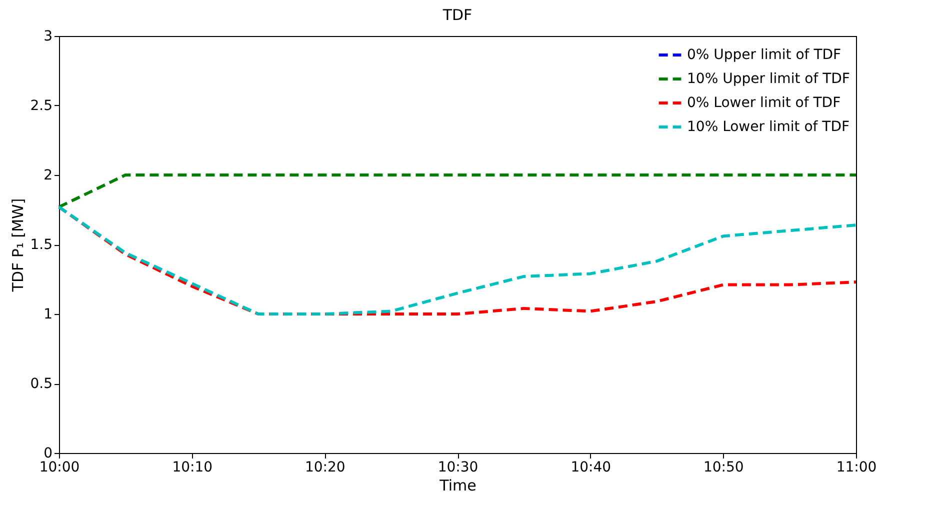  What do you see at coordinates (48, 314) in the screenshot?
I see `y-tick-label: 1` at bounding box center [48, 314].